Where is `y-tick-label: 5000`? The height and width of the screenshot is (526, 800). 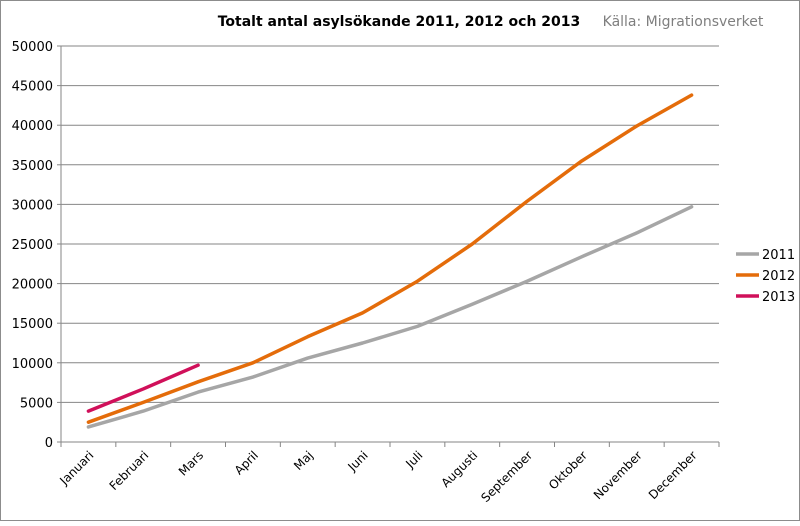
y-tick-label: 5000 is located at coordinates (36, 403).